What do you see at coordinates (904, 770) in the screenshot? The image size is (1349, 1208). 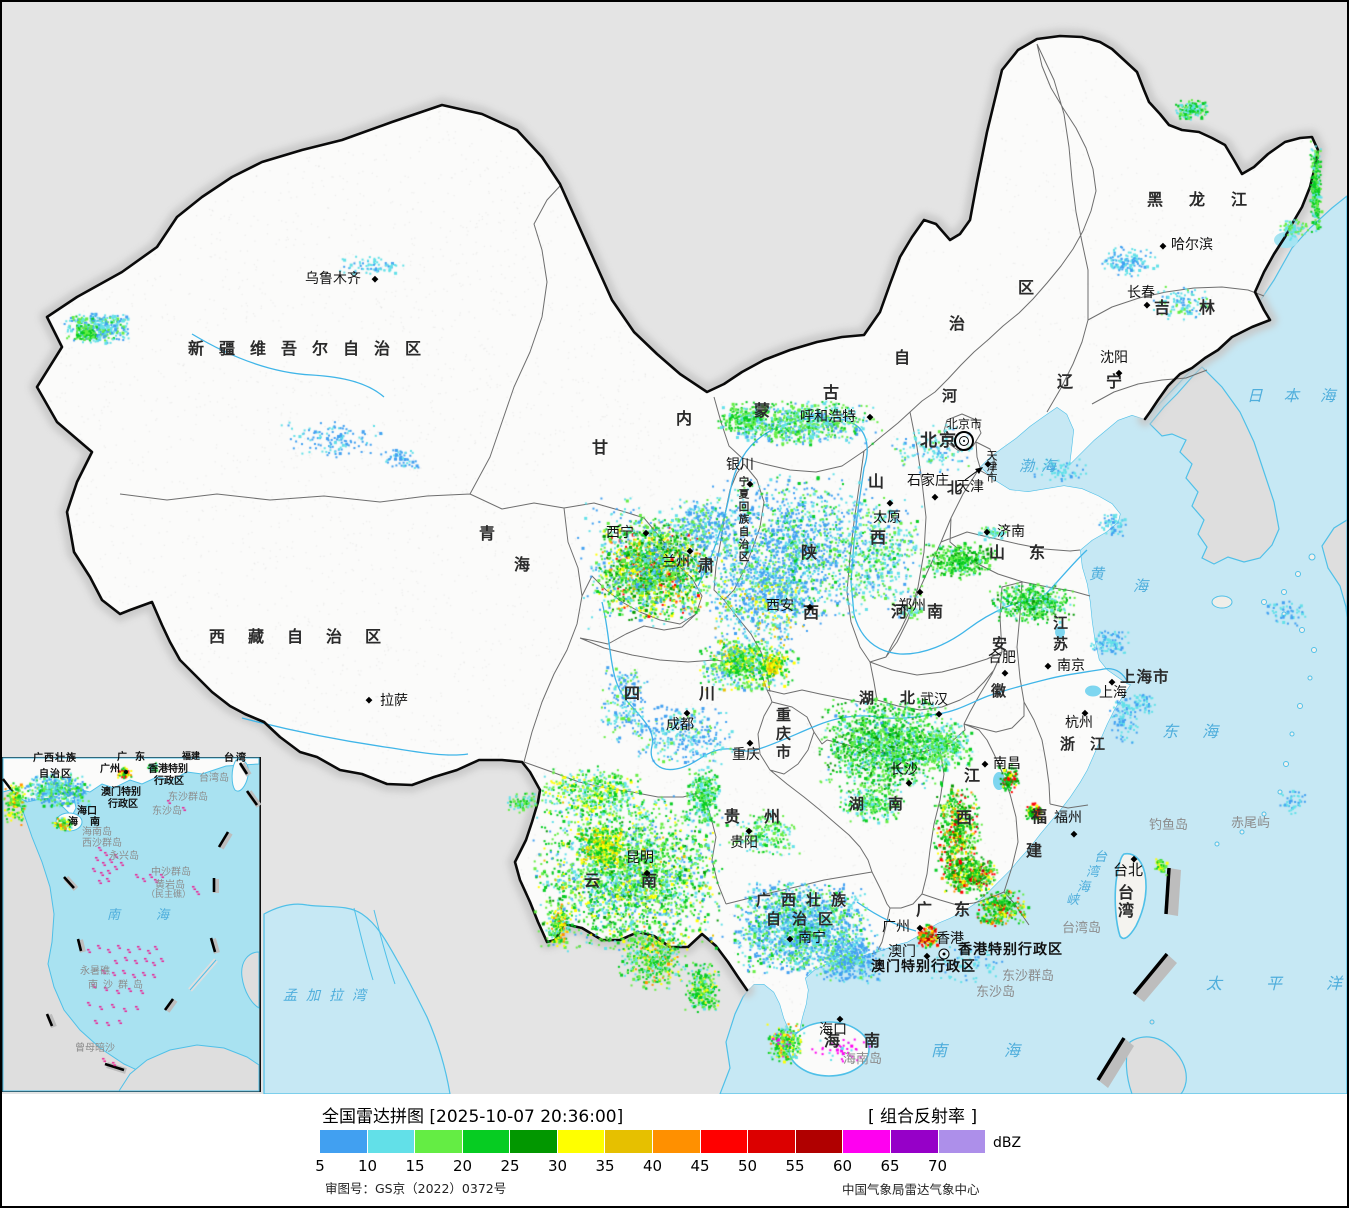 I see `city-label-changsha: 长沙` at bounding box center [904, 770].